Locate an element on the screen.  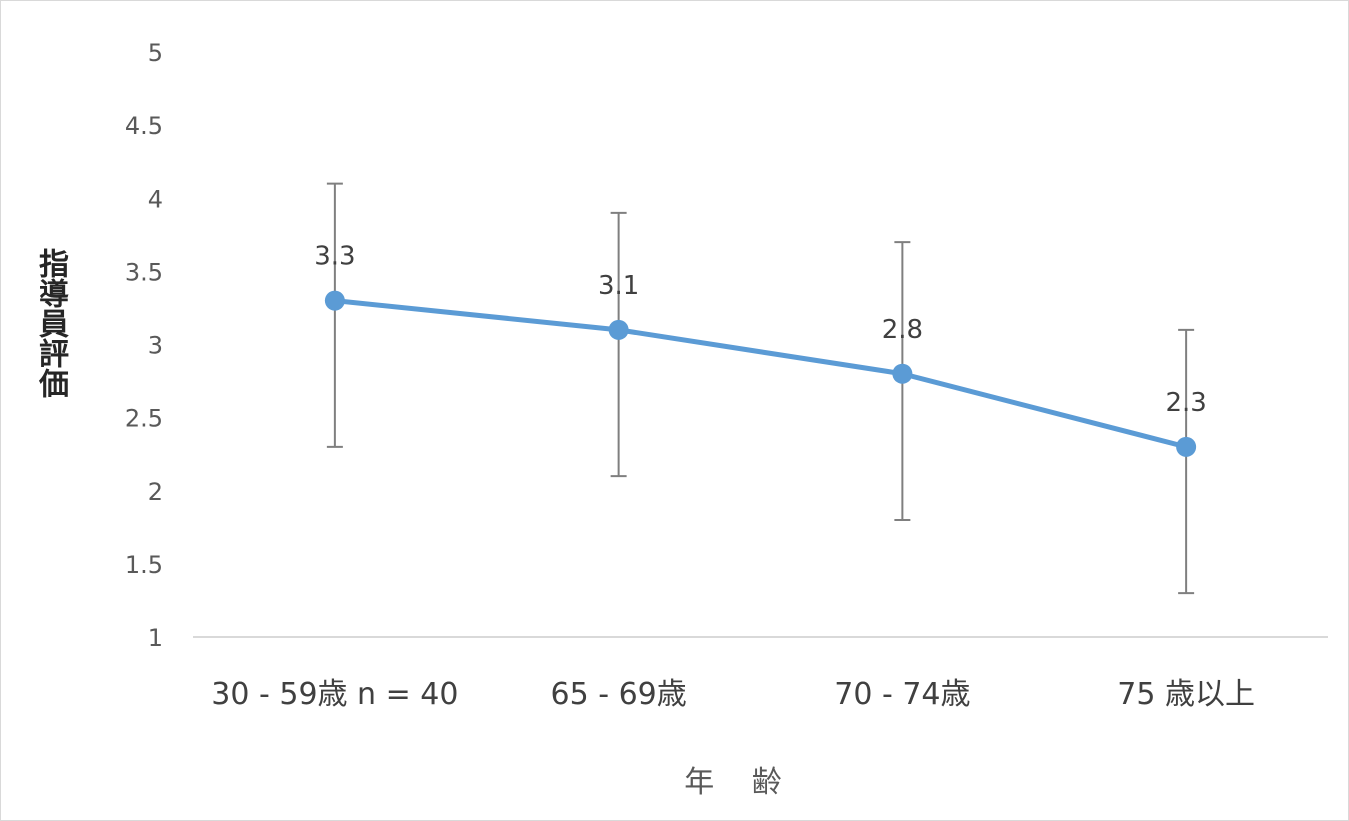
data-labels: 3.3 3.1 2.8 2.3 is located at coordinates (760, 330).